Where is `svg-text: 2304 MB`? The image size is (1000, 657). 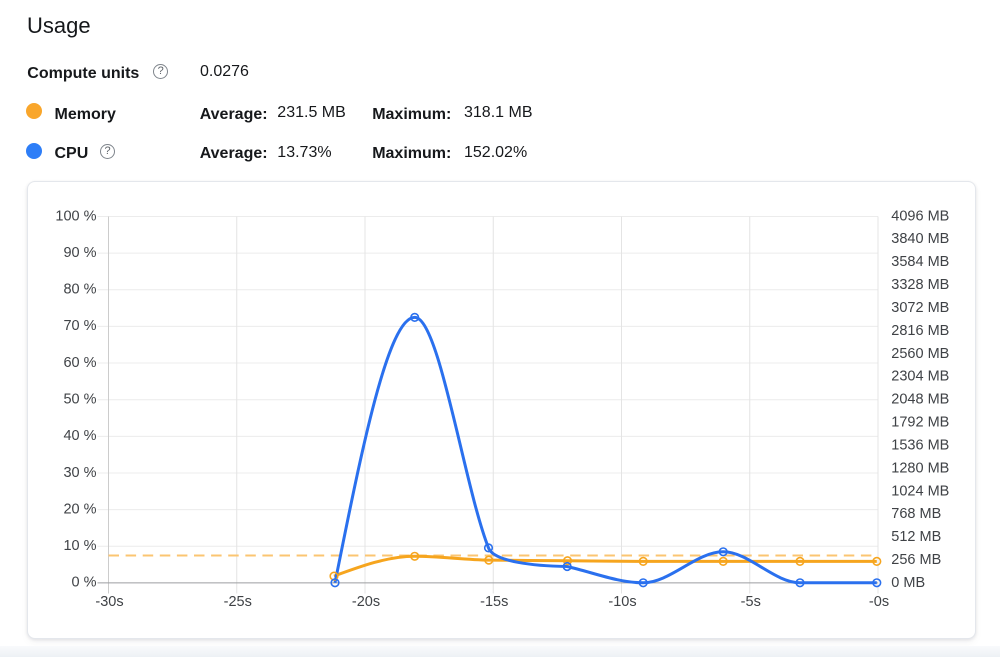
svg-text: 2304 MB is located at coordinates (920, 377).